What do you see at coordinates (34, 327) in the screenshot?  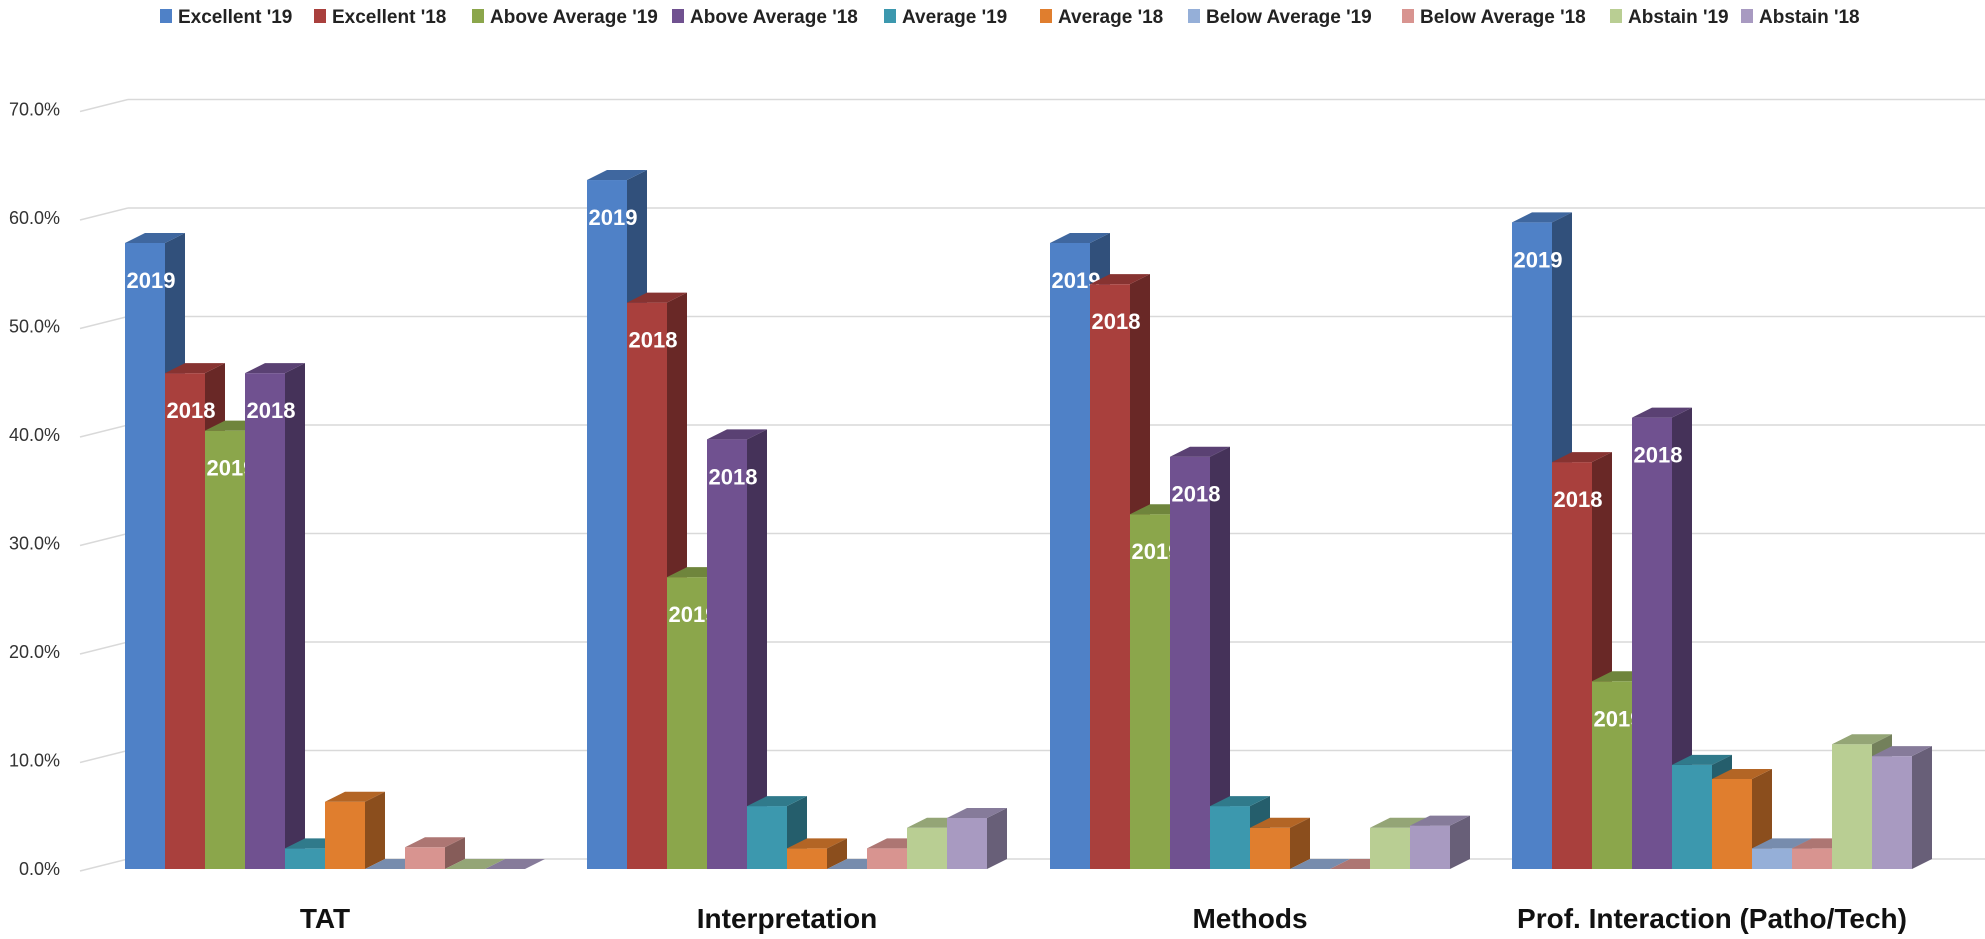 I see `y-tick-label: 50.0%` at bounding box center [34, 327].